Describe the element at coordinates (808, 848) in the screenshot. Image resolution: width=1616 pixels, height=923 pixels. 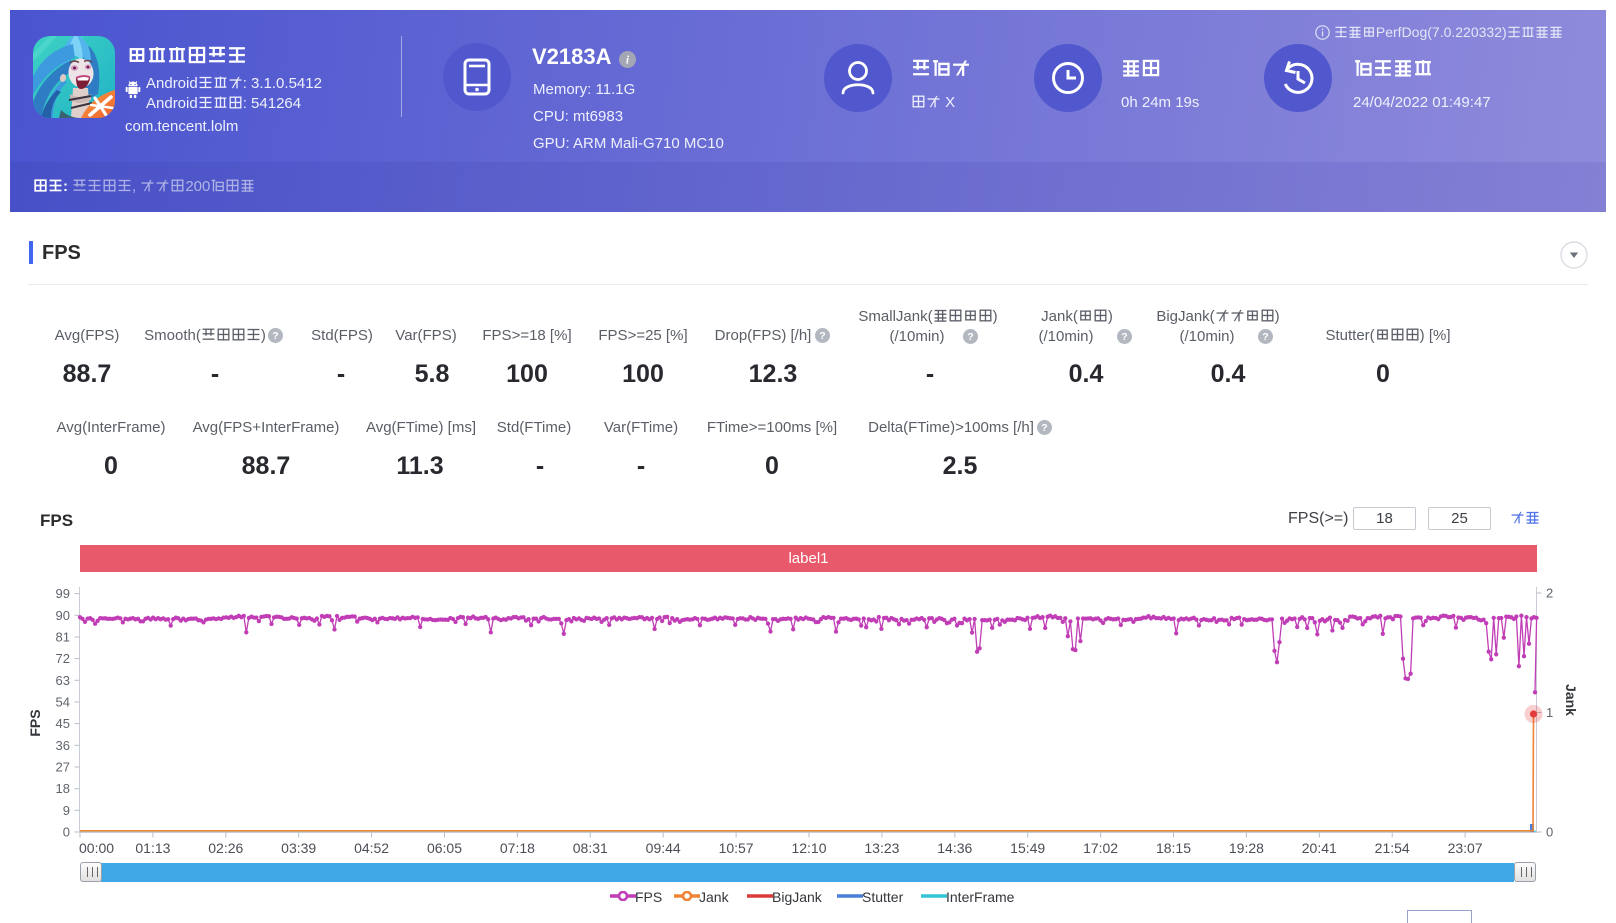
I see `svg-text: 12:10` at that location.